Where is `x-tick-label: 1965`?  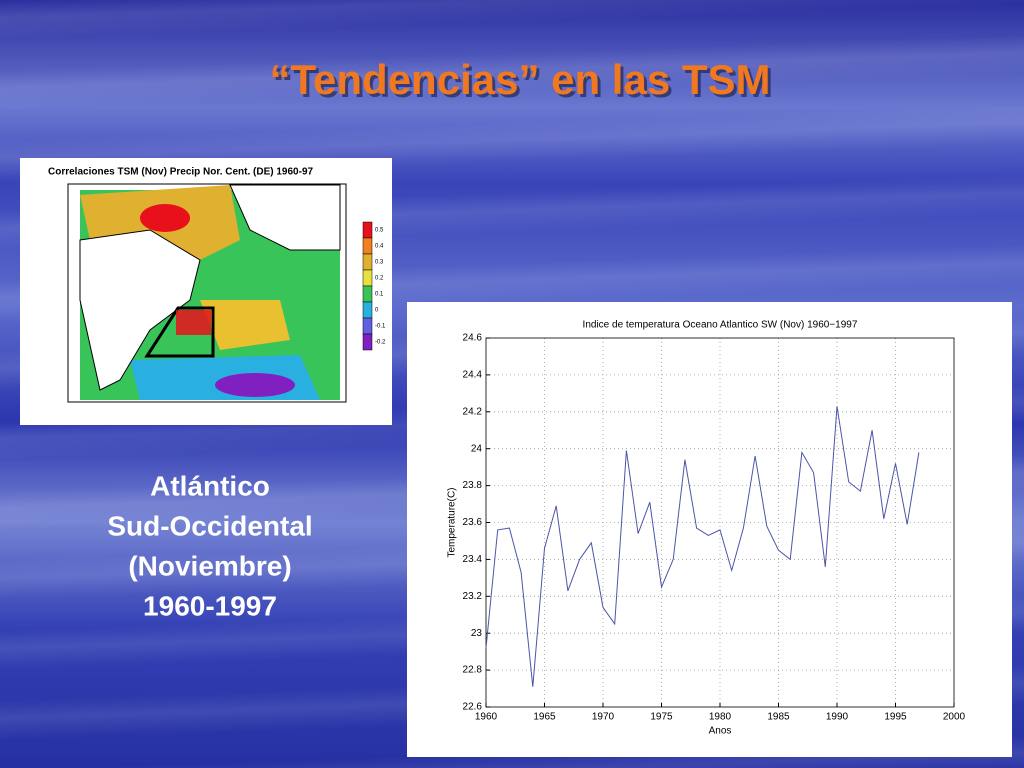 x-tick-label: 1965 is located at coordinates (544, 717).